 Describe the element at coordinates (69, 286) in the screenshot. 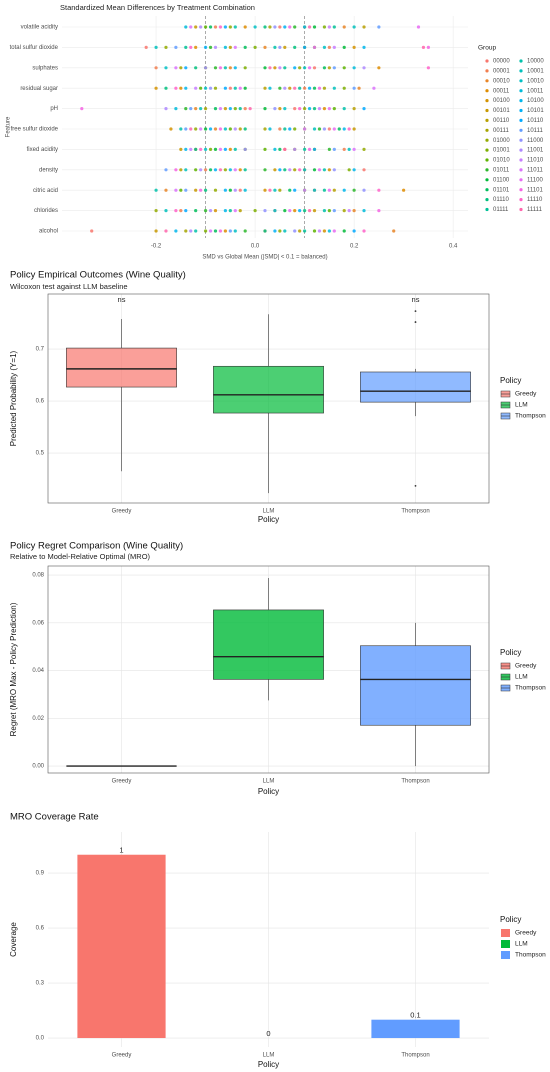

I see `chart-subtitle: Wilcoxon test against LLM baseline` at that location.